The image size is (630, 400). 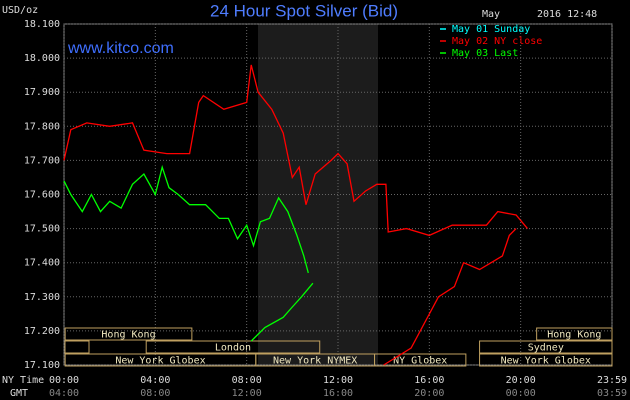 I want to click on session-label: New York NYMEX, so click(x=315, y=361).